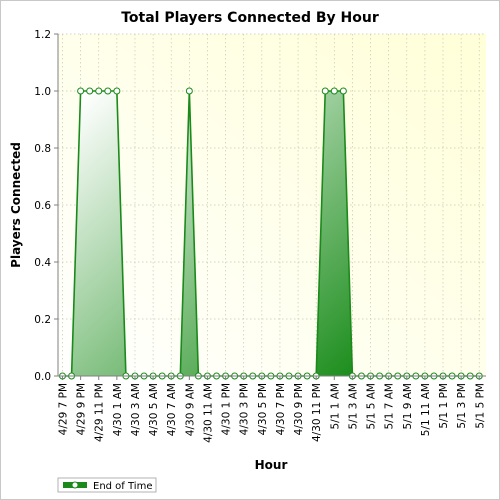 Image resolution: width=500 pixels, height=500 pixels. Describe the element at coordinates (462, 406) in the screenshot. I see `x-tick-label: 5/1 3 PM` at that location.